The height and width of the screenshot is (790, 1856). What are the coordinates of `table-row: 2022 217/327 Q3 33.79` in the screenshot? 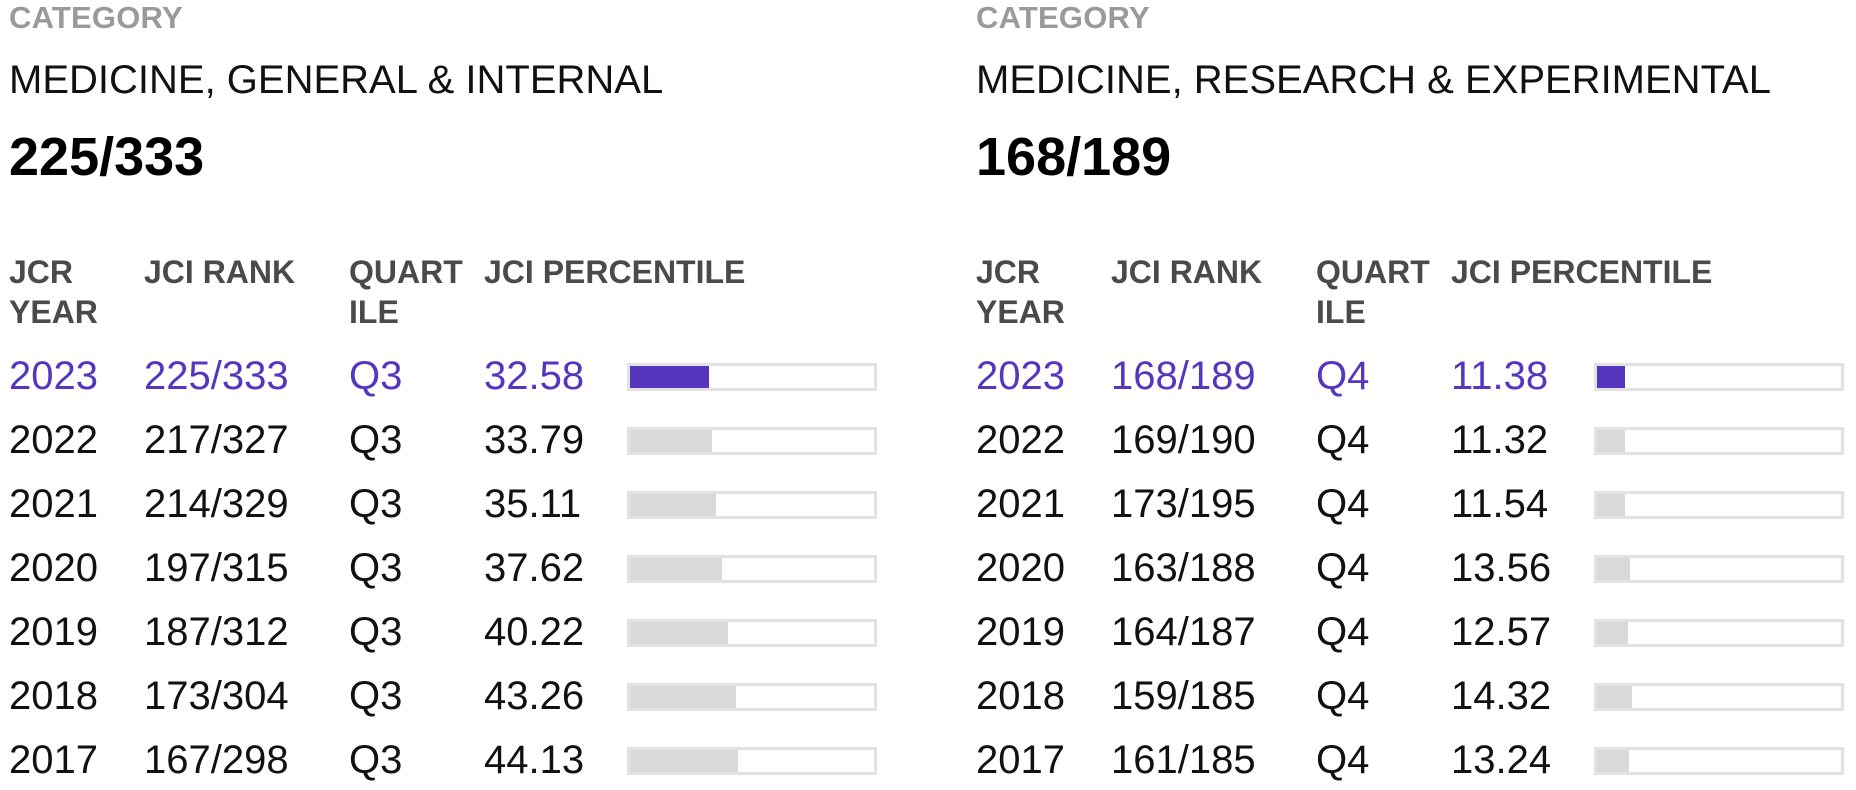 It's located at (443, 440).